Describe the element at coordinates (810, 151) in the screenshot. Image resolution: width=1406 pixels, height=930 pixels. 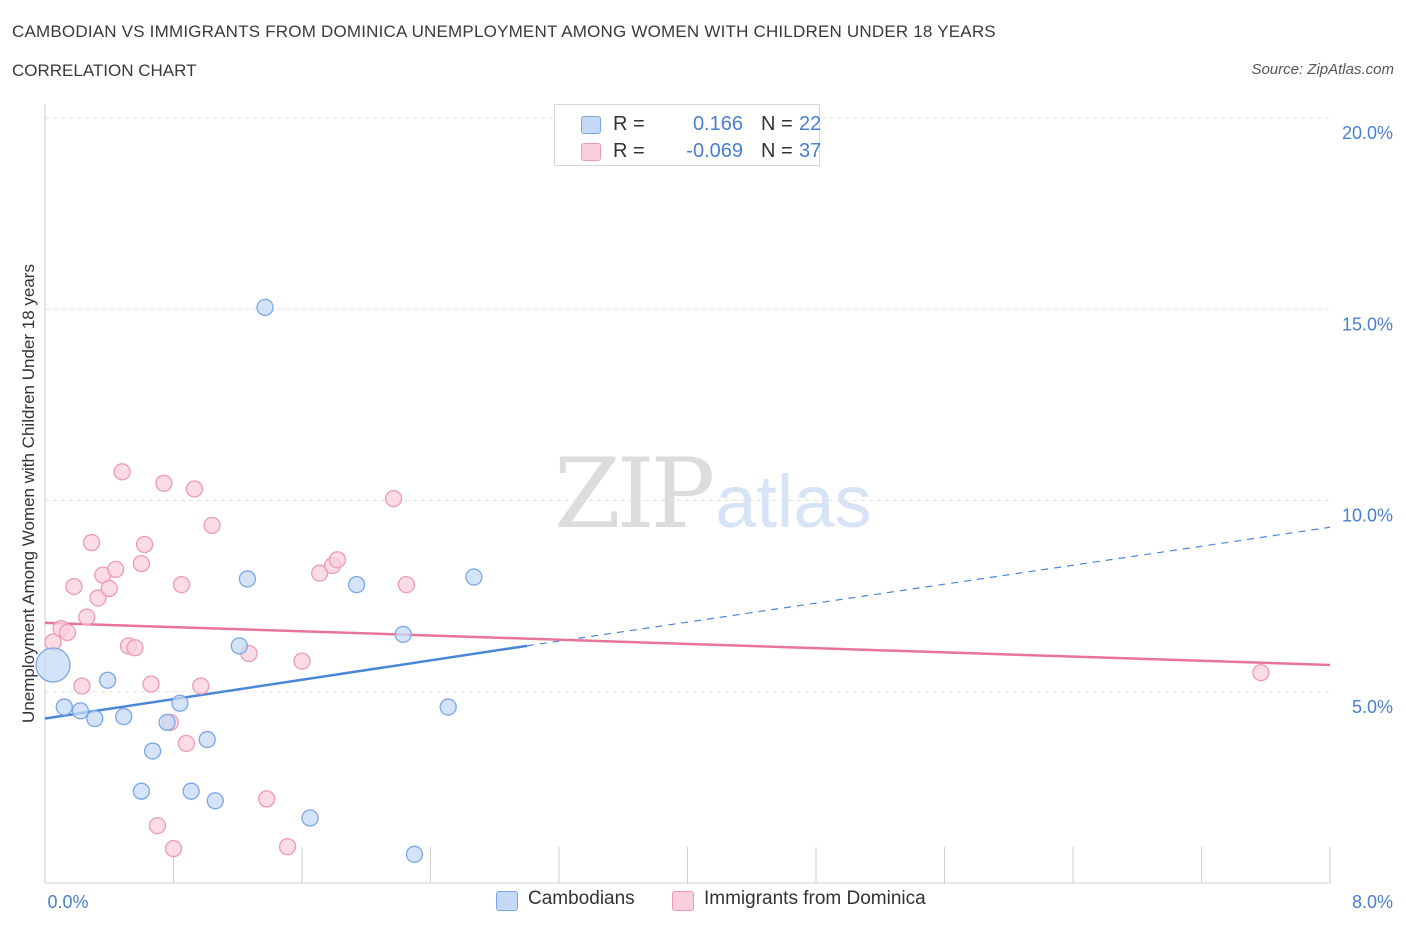
I see `n-value: 37` at that location.